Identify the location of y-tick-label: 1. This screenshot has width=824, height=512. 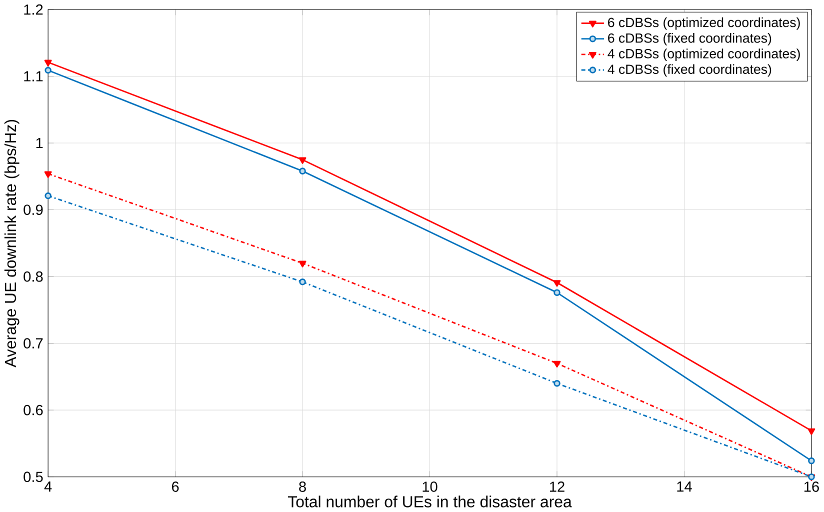
(39, 143).